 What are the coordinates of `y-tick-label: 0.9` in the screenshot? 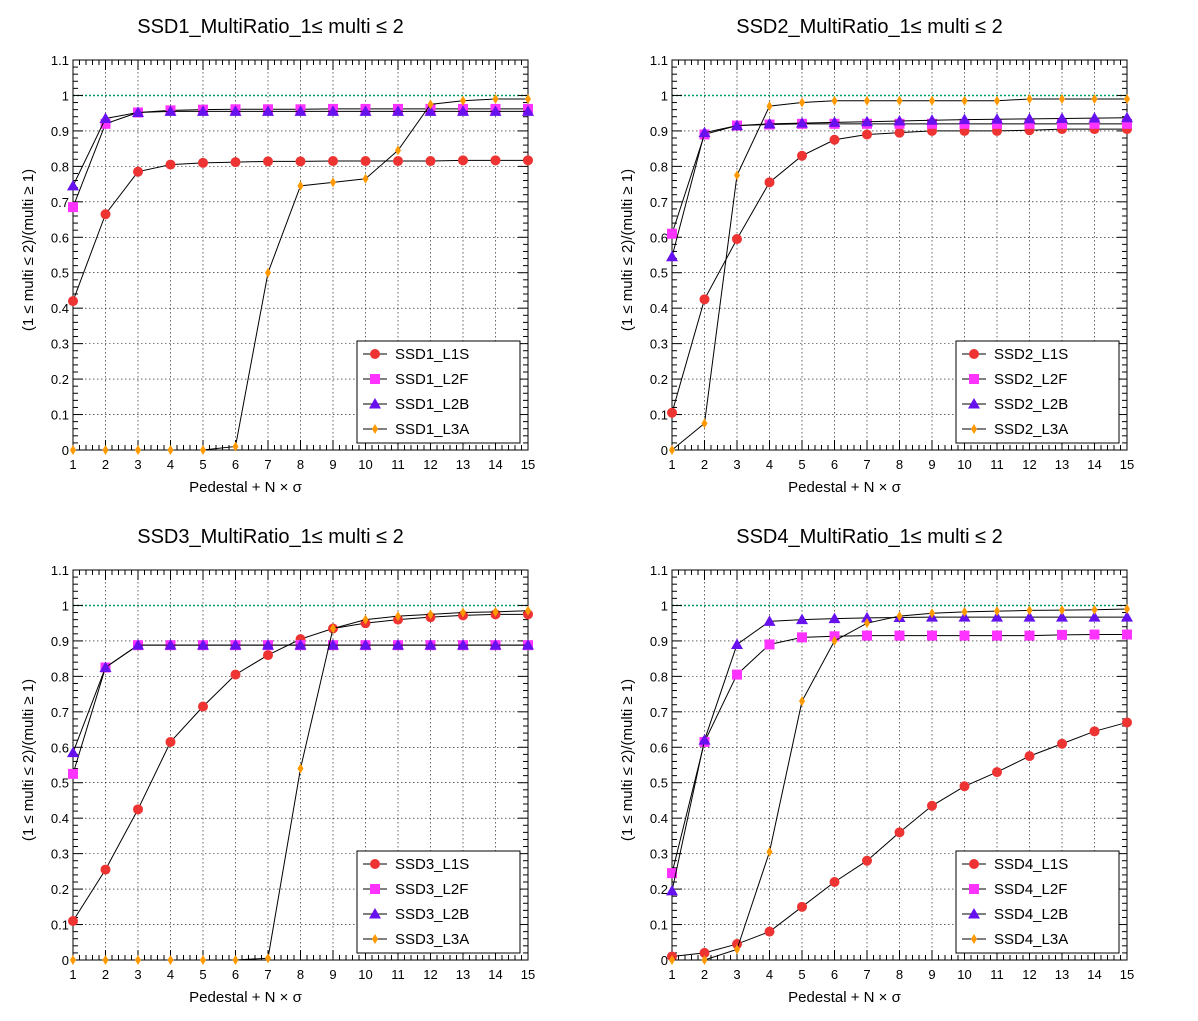 It's located at (659, 131).